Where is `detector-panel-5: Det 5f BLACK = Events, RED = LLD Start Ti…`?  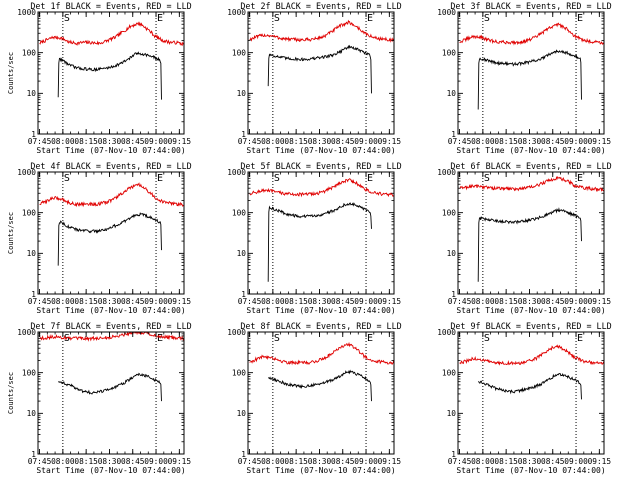 detector-panel-5: Det 5f BLACK = Events, RED = LLD Start Ti… is located at coordinates (314, 238).